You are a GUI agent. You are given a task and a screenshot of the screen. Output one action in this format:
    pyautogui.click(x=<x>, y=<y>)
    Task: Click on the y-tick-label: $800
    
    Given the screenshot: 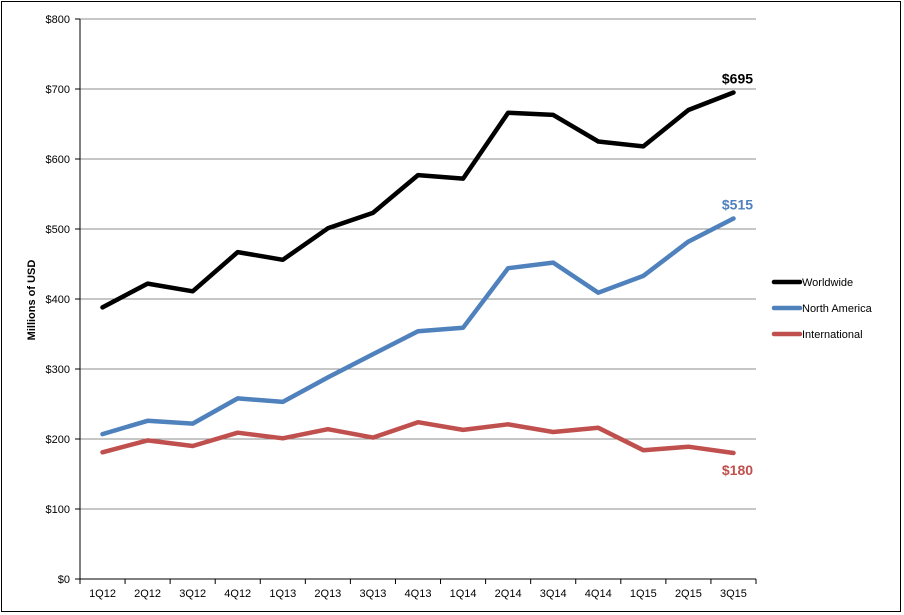 What is the action you would take?
    pyautogui.click(x=58, y=20)
    